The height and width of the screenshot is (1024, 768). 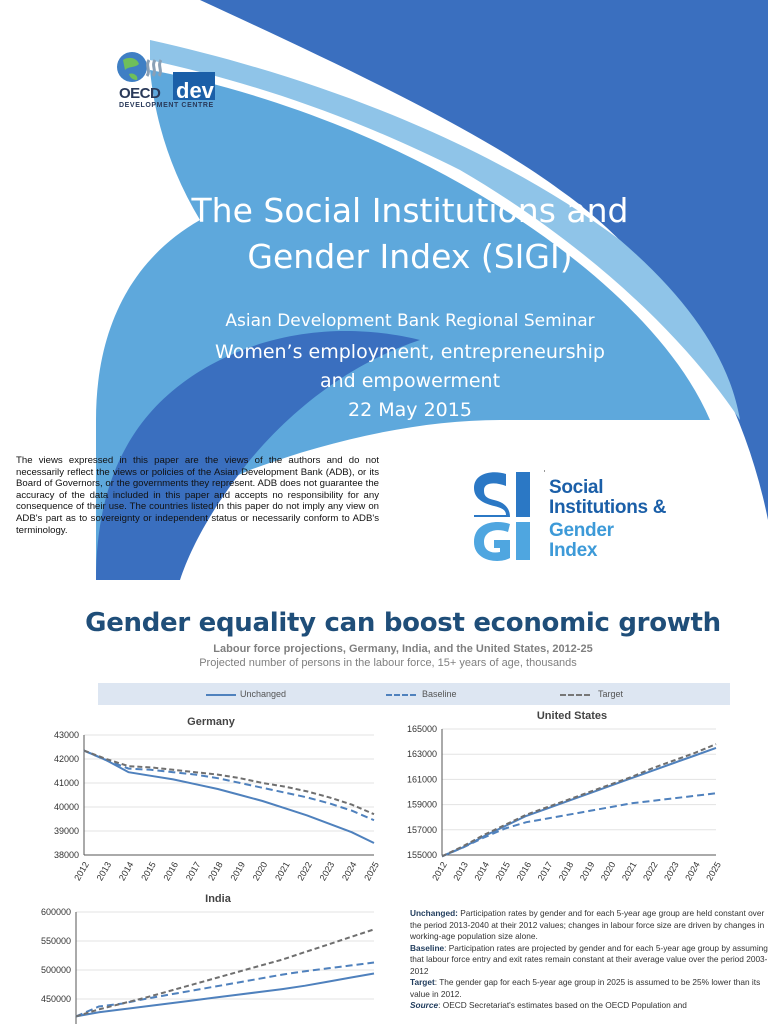 What do you see at coordinates (410, 256) in the screenshot?
I see `title-line-2: Gender Index (SIGI)` at bounding box center [410, 256].